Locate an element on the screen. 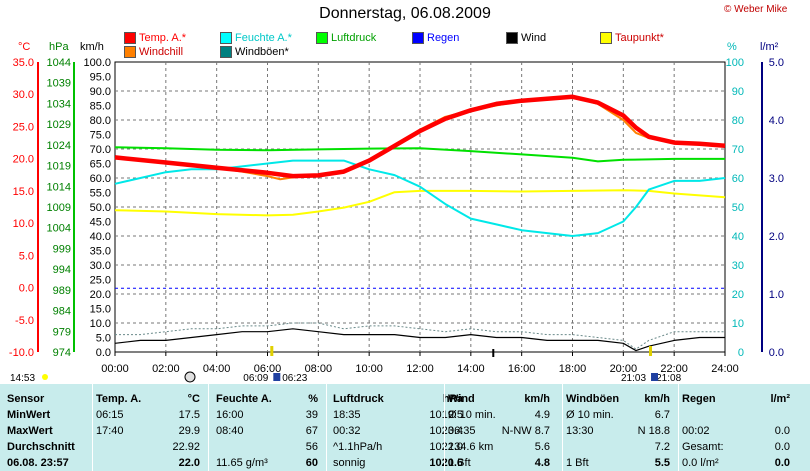 The height and width of the screenshot is (471, 810). table-header-cell: Sensor is located at coordinates (26, 399).